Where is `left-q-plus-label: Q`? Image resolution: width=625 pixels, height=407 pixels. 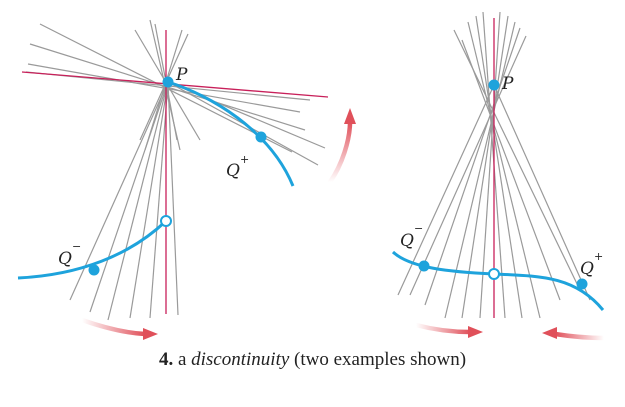 left-q-plus-label: Q is located at coordinates (233, 171).